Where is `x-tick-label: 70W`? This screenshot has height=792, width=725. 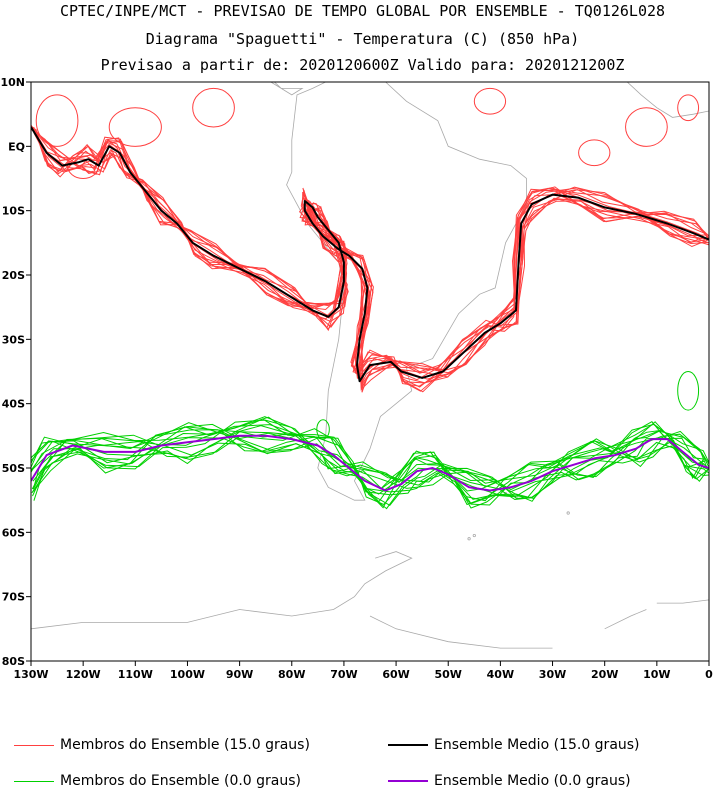
x-tick-label: 70W is located at coordinates (343, 674).